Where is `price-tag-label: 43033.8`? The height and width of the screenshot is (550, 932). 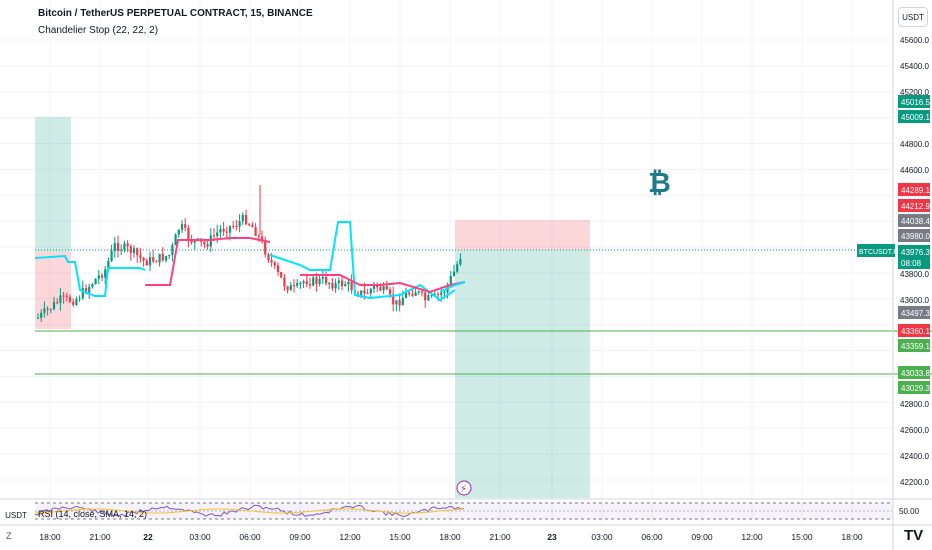
price-tag-label: 43033.8 is located at coordinates (915, 373).